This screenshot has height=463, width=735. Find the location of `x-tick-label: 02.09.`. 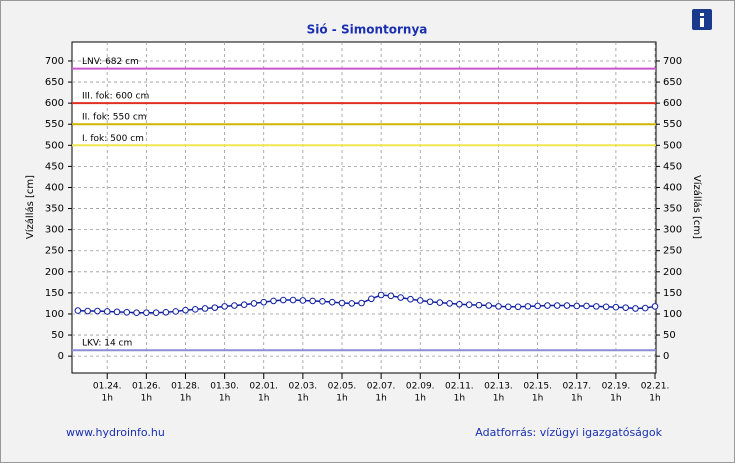

x-tick-label: 02.09. is located at coordinates (420, 387).